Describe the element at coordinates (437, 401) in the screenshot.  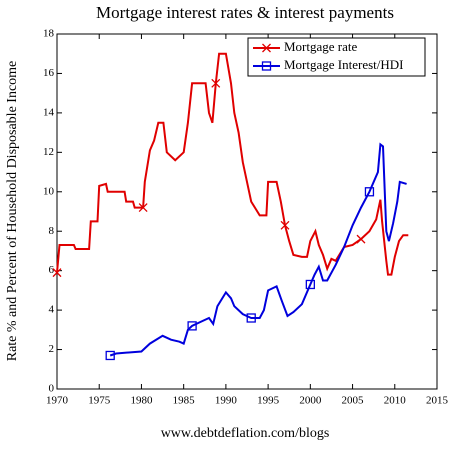
I see `x-tick-label: 2015` at that location.